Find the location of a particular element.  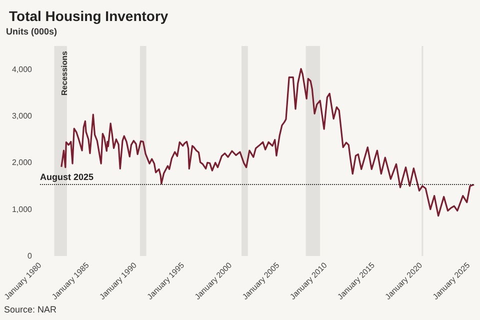

band-label: Recessions is located at coordinates (65, 73).